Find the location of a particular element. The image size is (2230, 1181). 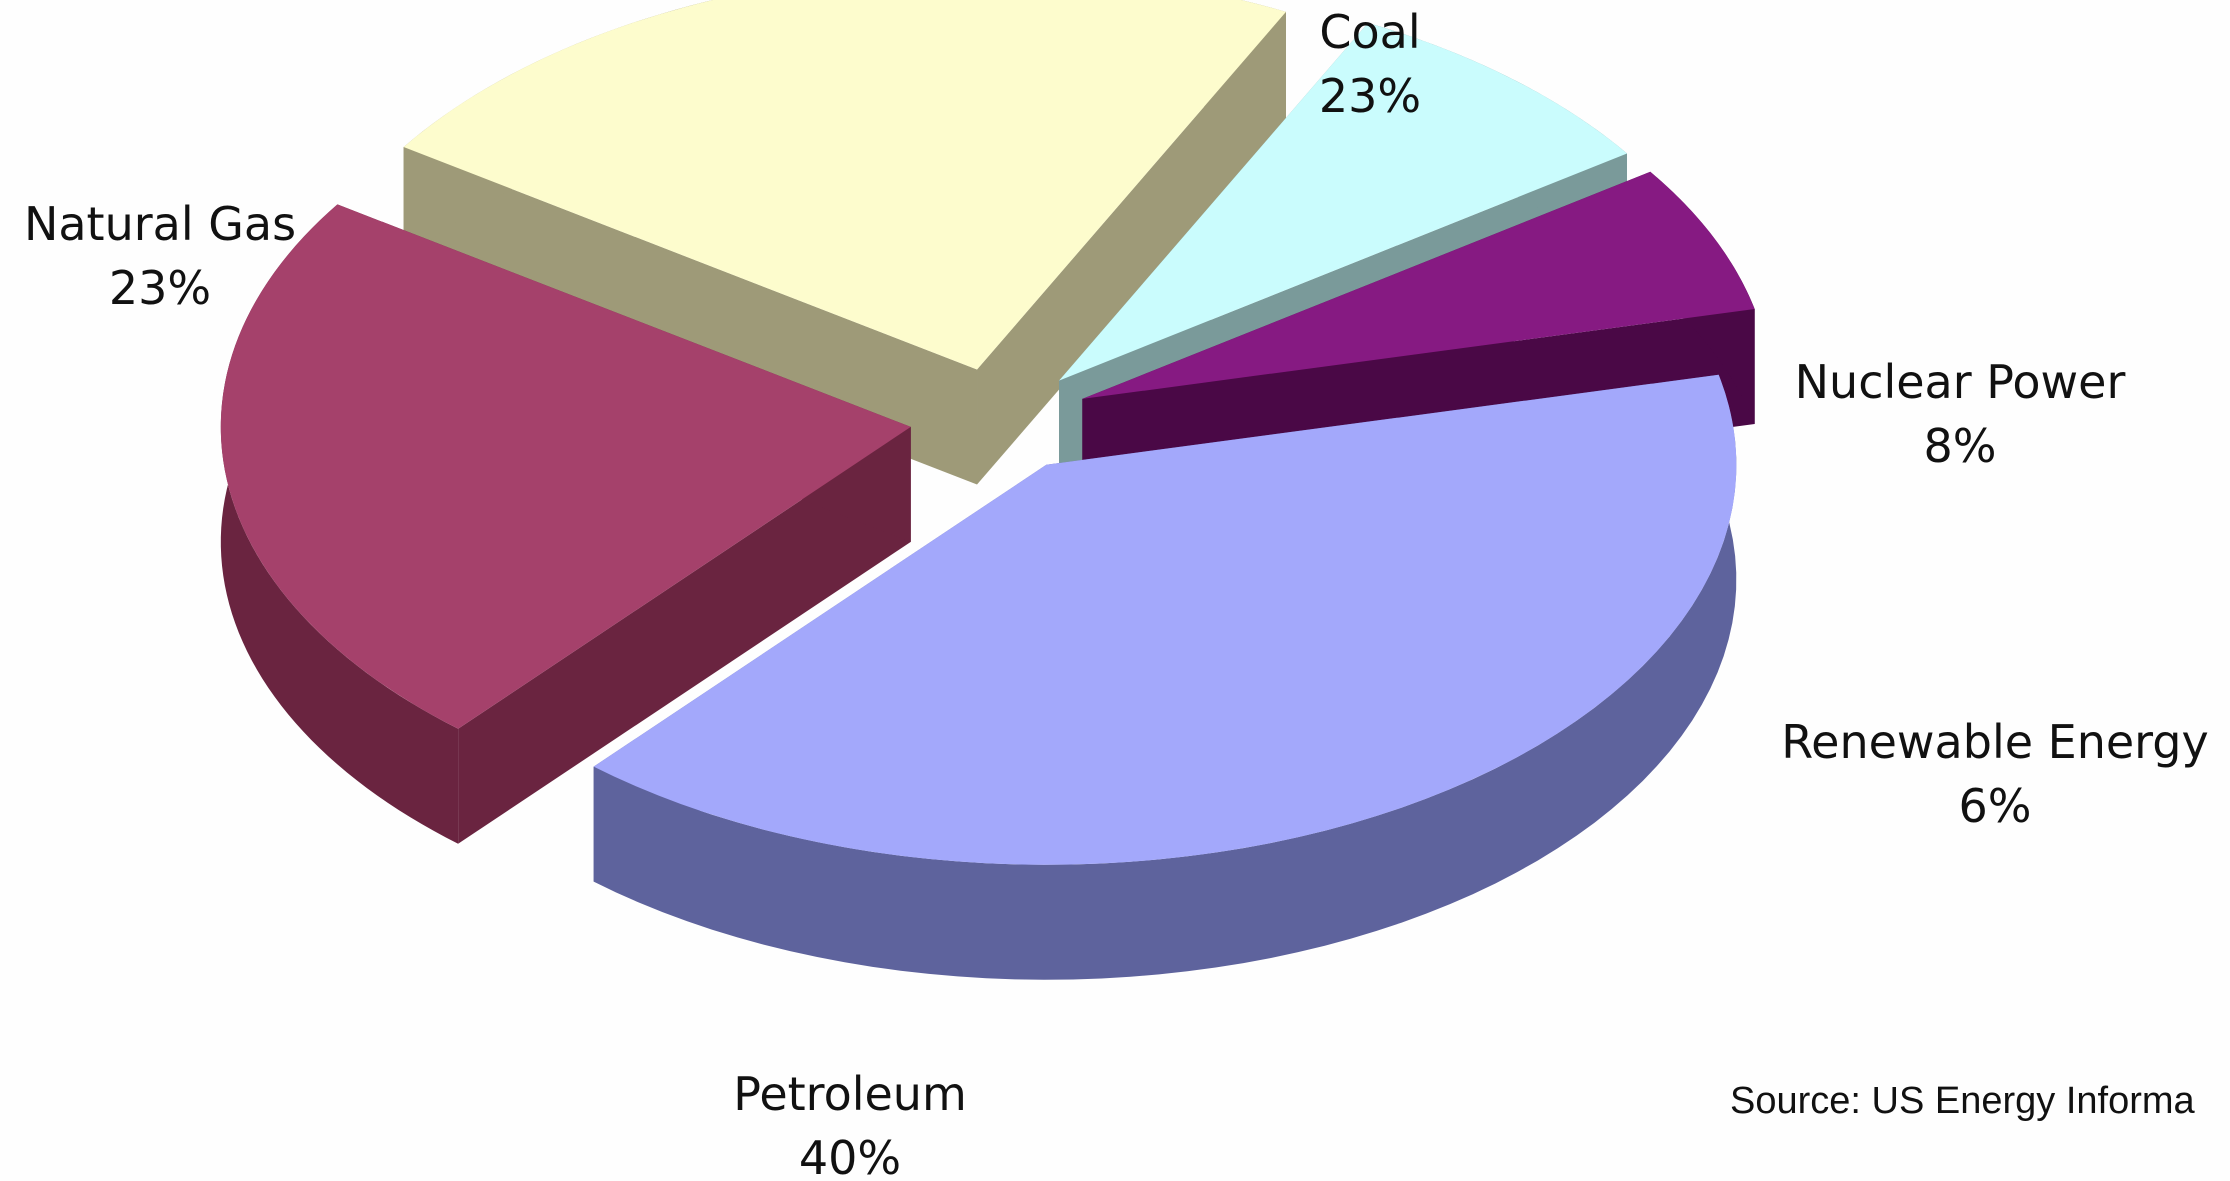

label-petroleum: Petroleum 40% is located at coordinates (850, 1121).